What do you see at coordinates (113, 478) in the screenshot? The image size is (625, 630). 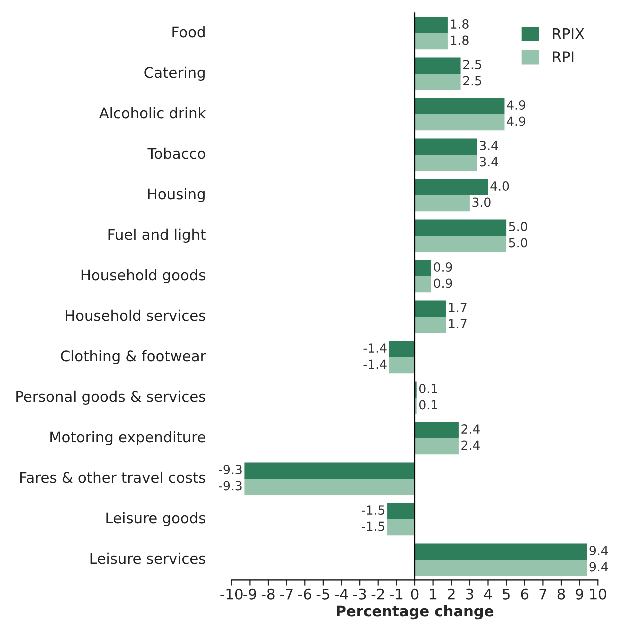 I see `y-tick-label: Fares & other travel costs` at bounding box center [113, 478].